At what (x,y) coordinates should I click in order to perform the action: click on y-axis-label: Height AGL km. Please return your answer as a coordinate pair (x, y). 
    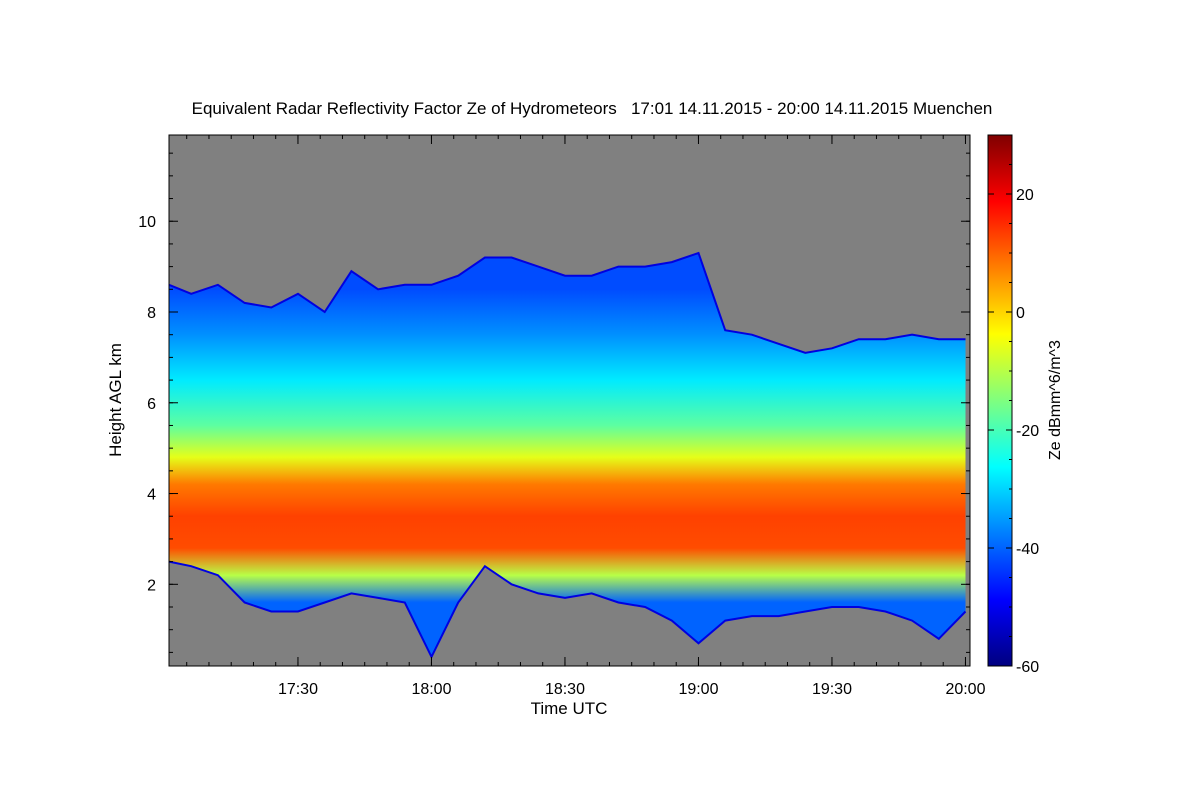
    Looking at the image, I should click on (115, 400).